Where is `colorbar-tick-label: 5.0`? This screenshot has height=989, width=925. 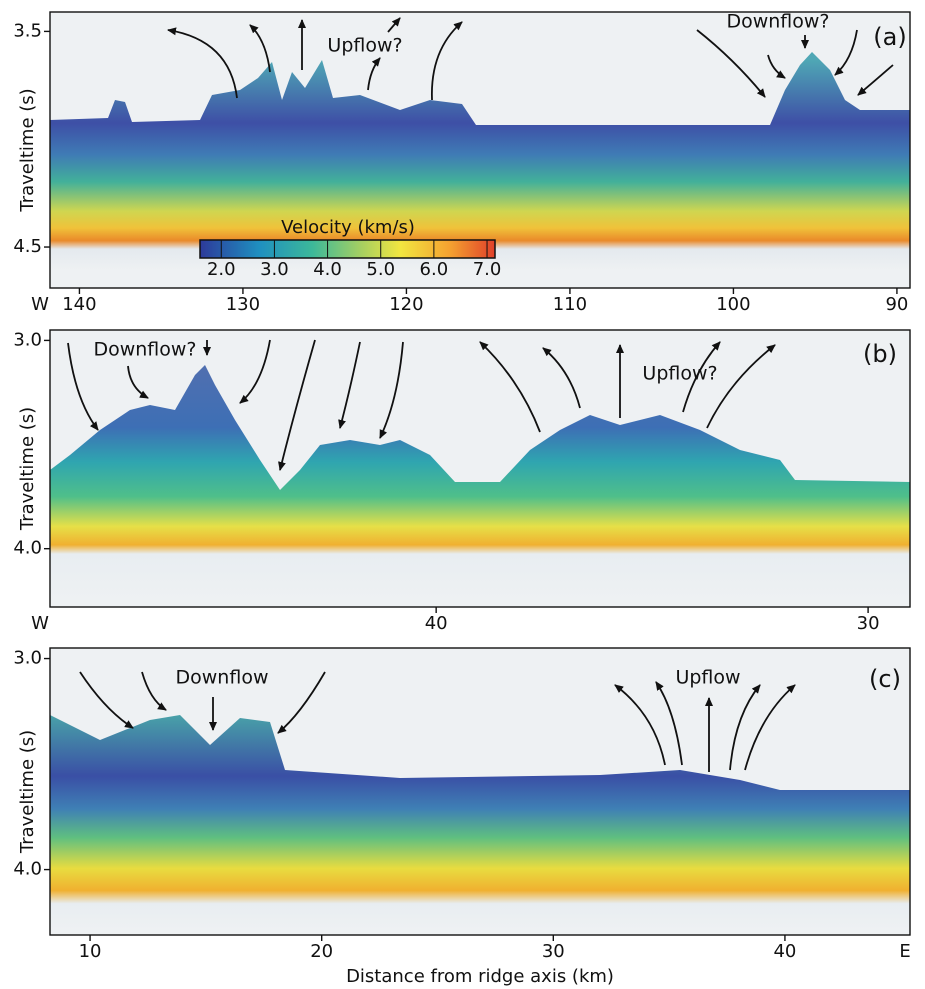
colorbar-tick-label: 5.0 is located at coordinates (380, 269).